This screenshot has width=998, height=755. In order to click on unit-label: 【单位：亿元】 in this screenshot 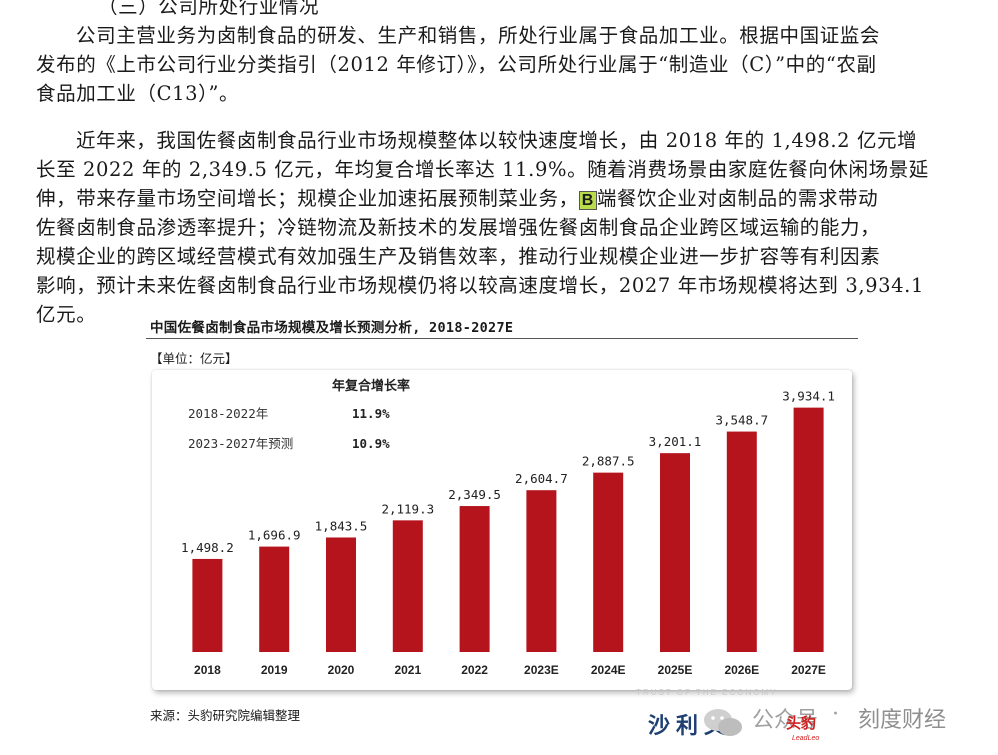, I will do `click(194, 358)`.